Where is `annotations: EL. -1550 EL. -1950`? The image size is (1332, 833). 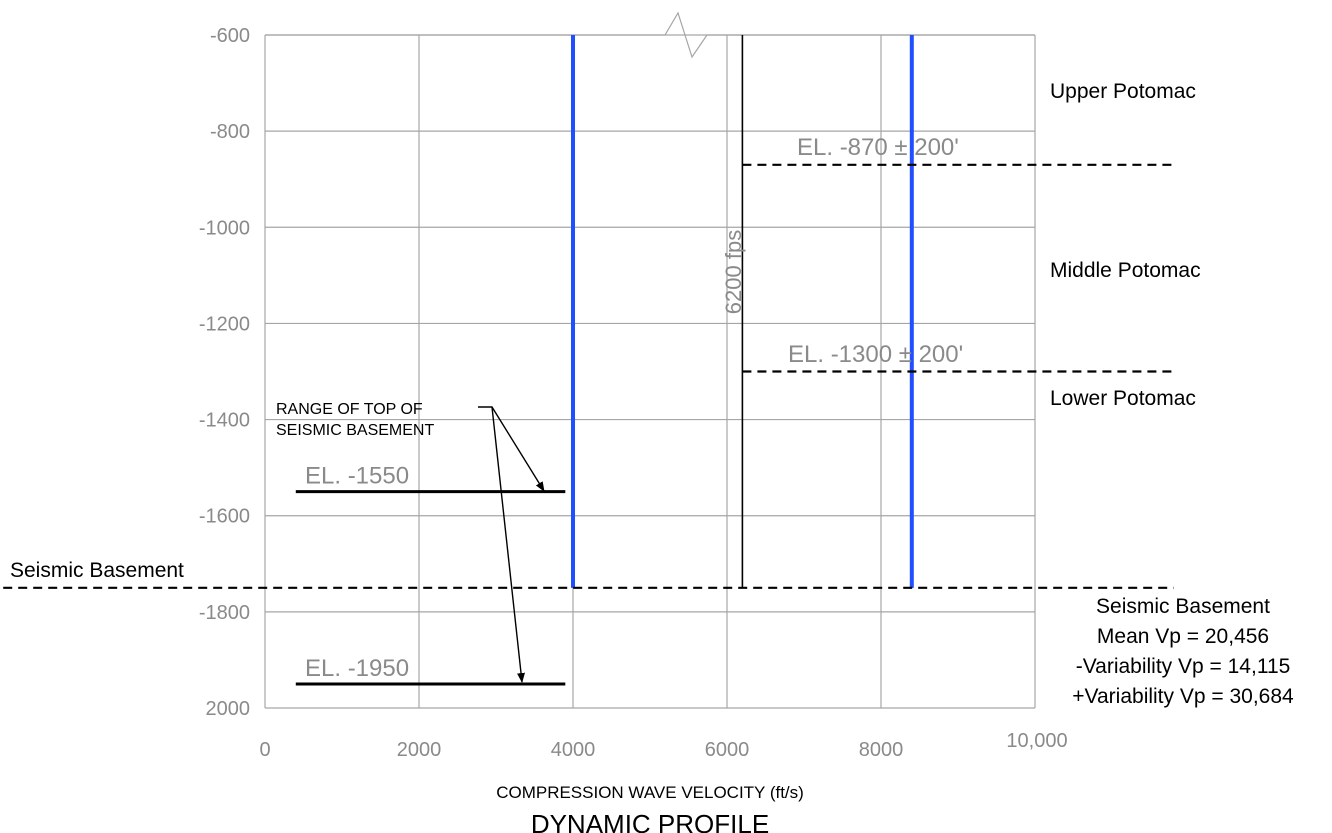
annotations: EL. -1550 EL. -1950 is located at coordinates (430, 546).